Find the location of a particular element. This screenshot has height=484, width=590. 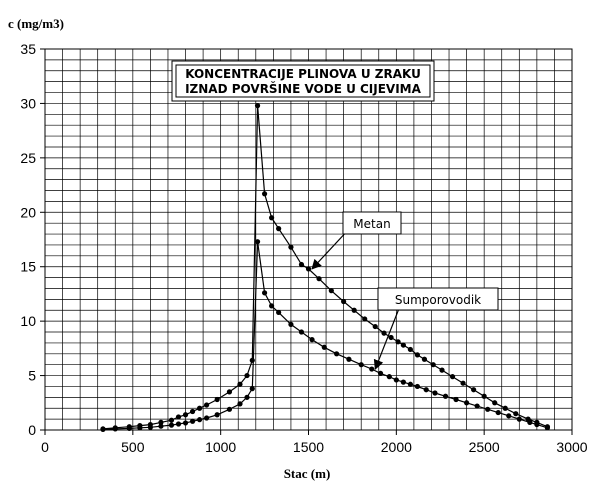

y-tick-label: 35 is located at coordinates (28, 49).